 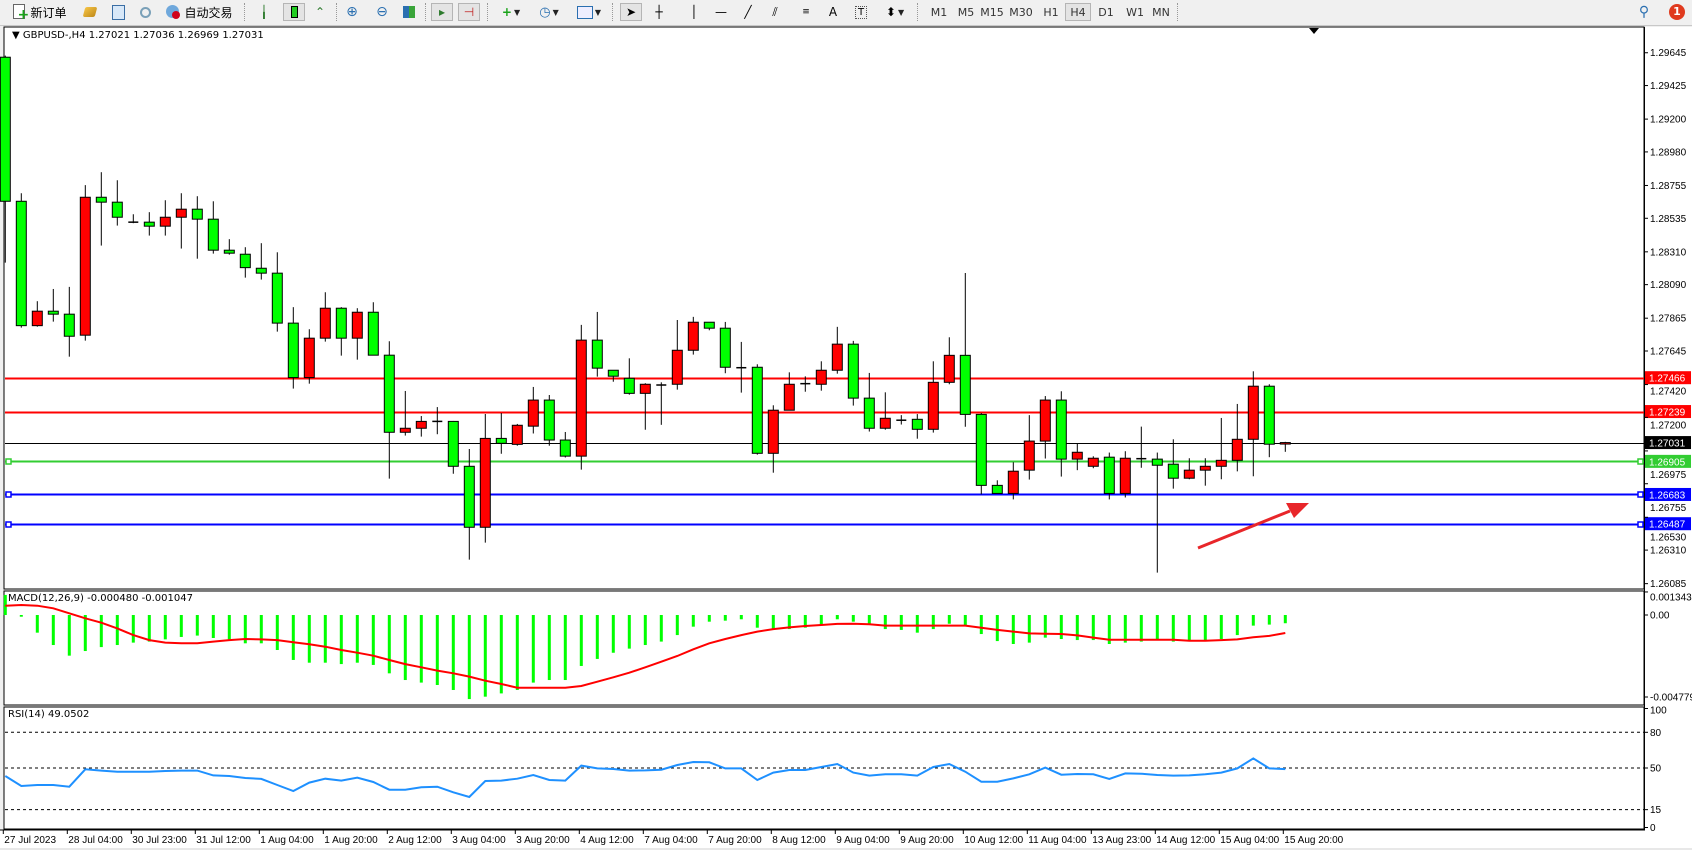 I want to click on time-axis-label: 3 Aug 04:00, so click(x=479, y=840).